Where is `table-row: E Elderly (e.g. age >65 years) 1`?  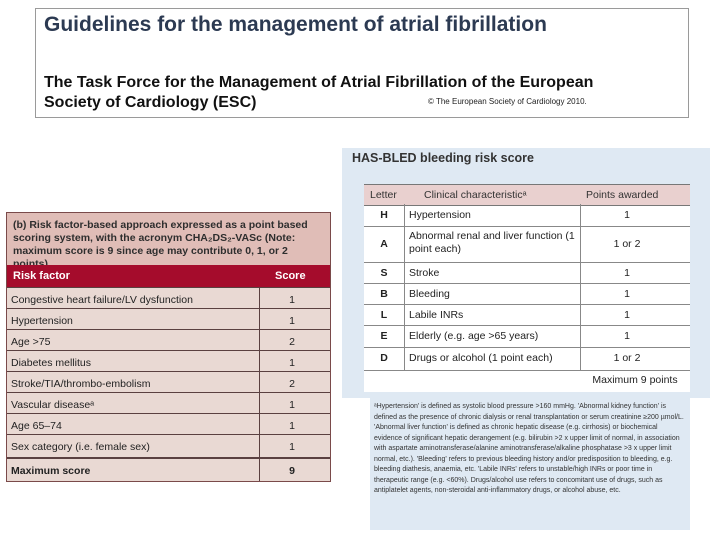 table-row: E Elderly (e.g. age >65 years) 1 is located at coordinates (527, 336).